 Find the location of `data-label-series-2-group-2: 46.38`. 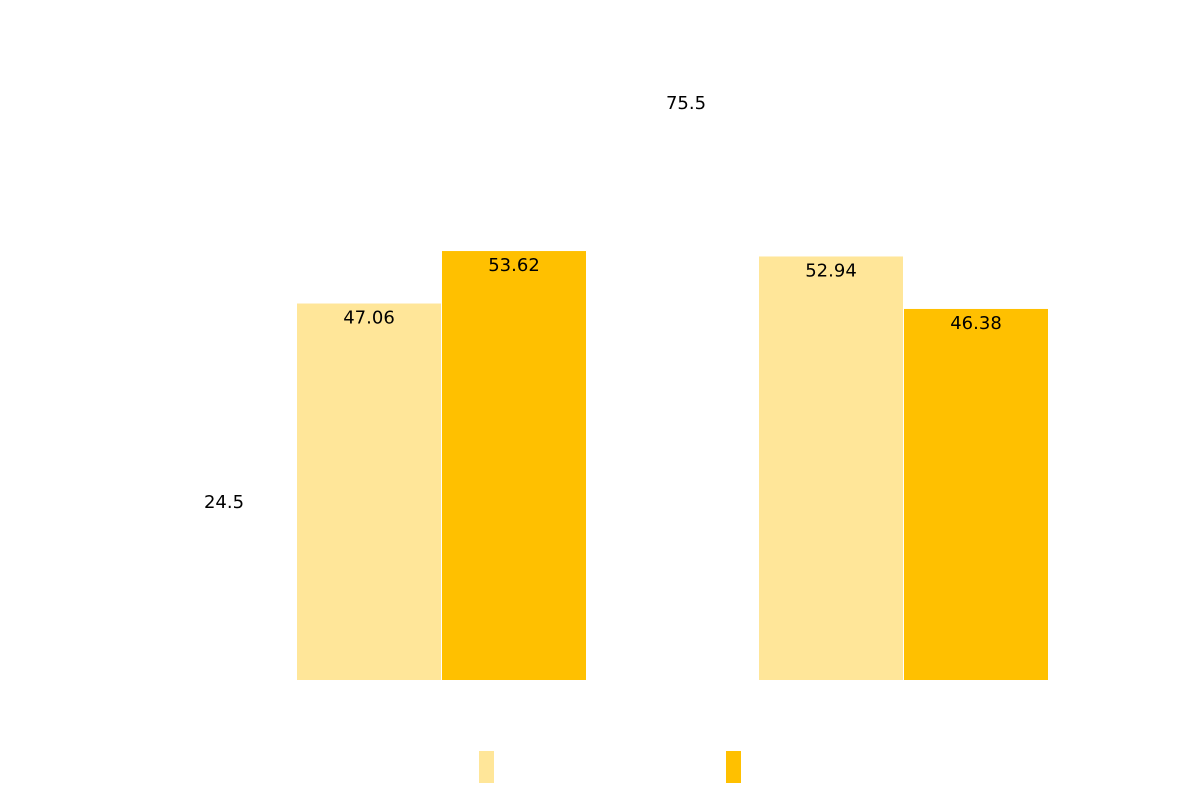

data-label-series-2-group-2: 46.38 is located at coordinates (976, 323).